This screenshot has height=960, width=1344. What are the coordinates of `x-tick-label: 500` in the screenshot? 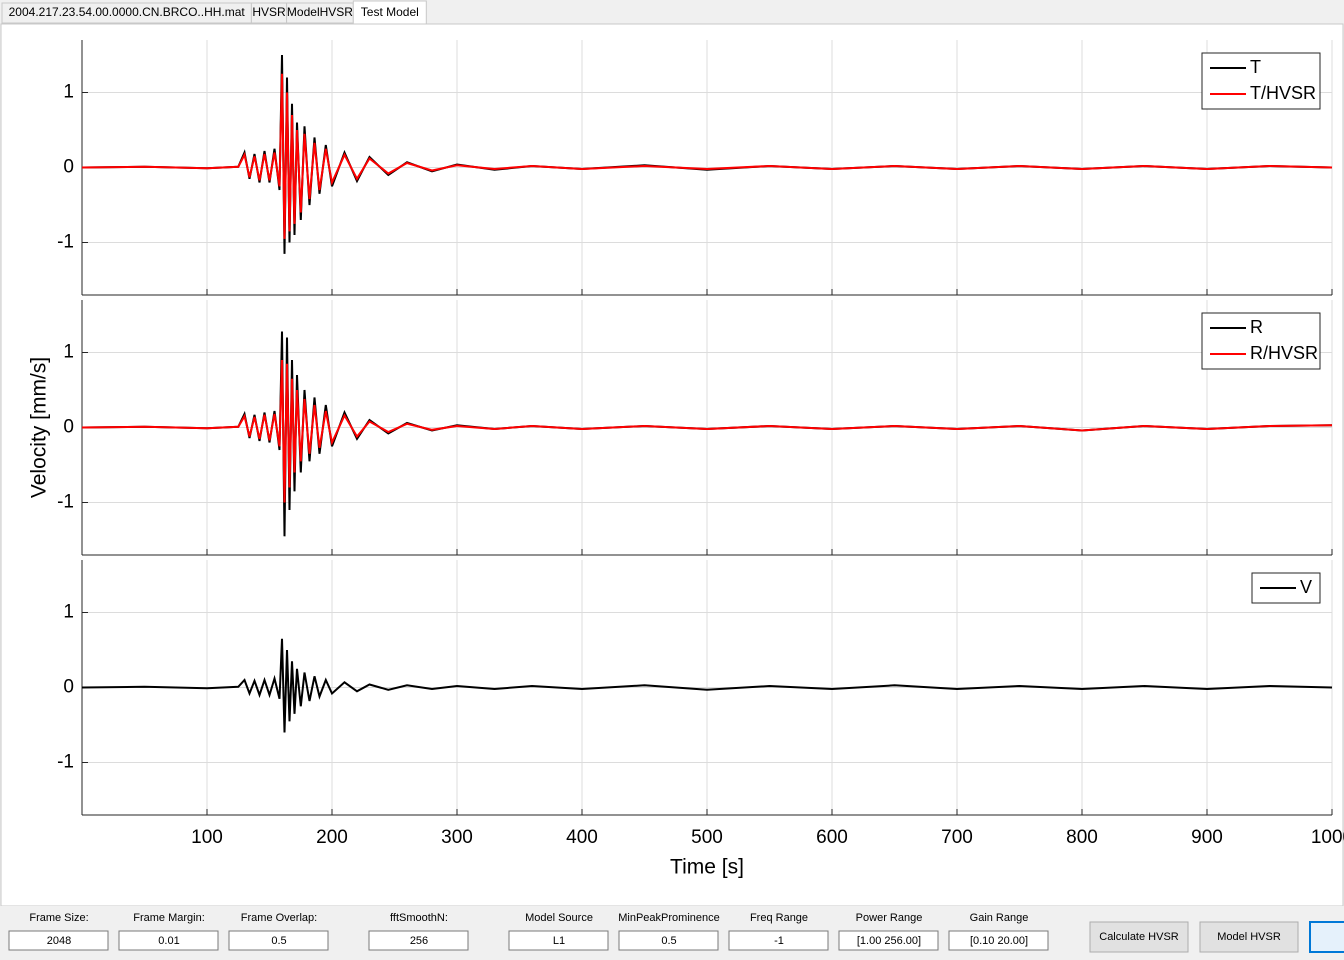 It's located at (707, 837).